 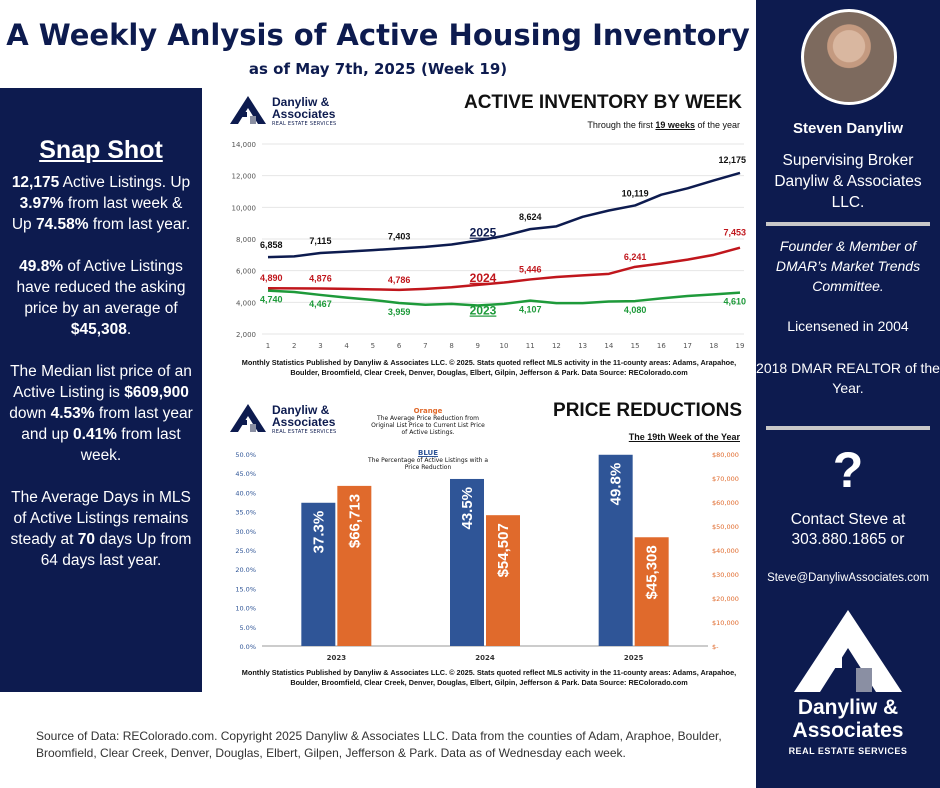 I want to click on y-tick-label: 14,000, so click(x=244, y=145).